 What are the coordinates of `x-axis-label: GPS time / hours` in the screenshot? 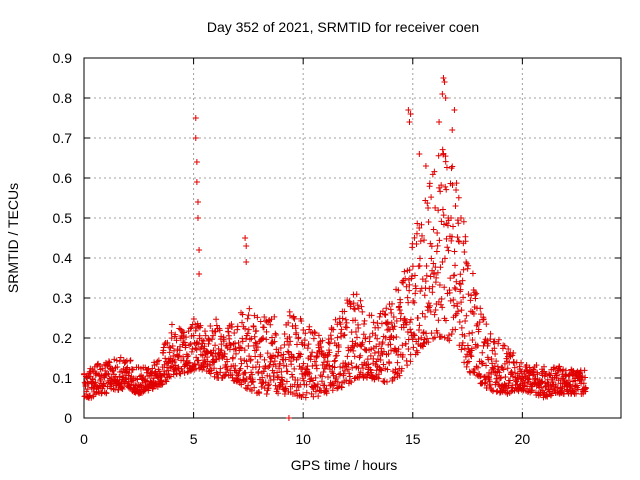 It's located at (344, 465).